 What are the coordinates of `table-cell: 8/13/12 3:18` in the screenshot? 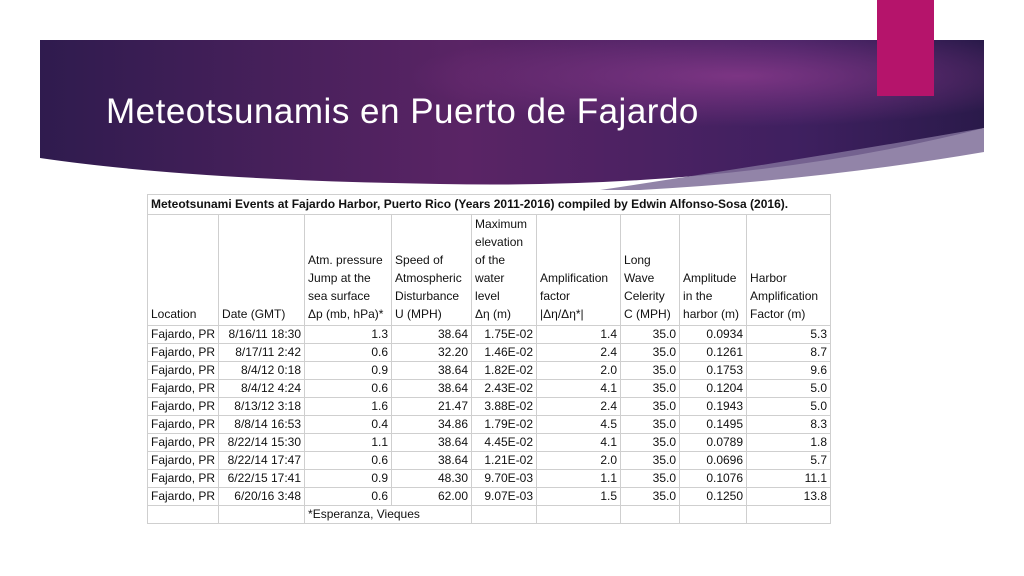 It's located at (262, 406).